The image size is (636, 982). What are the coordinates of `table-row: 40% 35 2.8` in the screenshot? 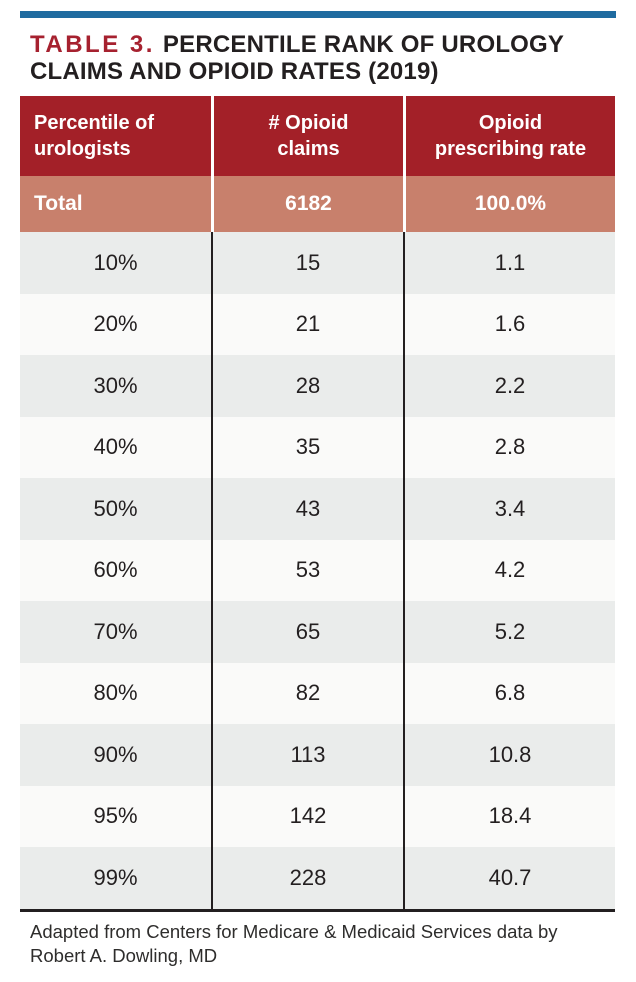 It's located at (317, 447).